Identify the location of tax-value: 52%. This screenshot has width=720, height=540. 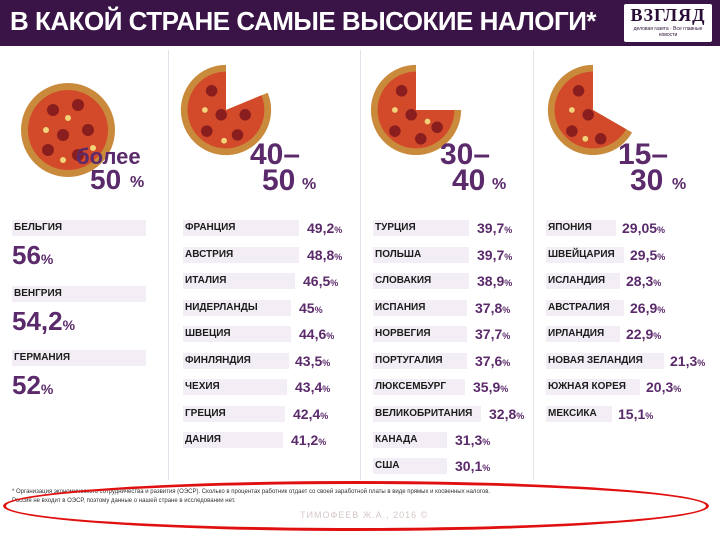
(33, 385).